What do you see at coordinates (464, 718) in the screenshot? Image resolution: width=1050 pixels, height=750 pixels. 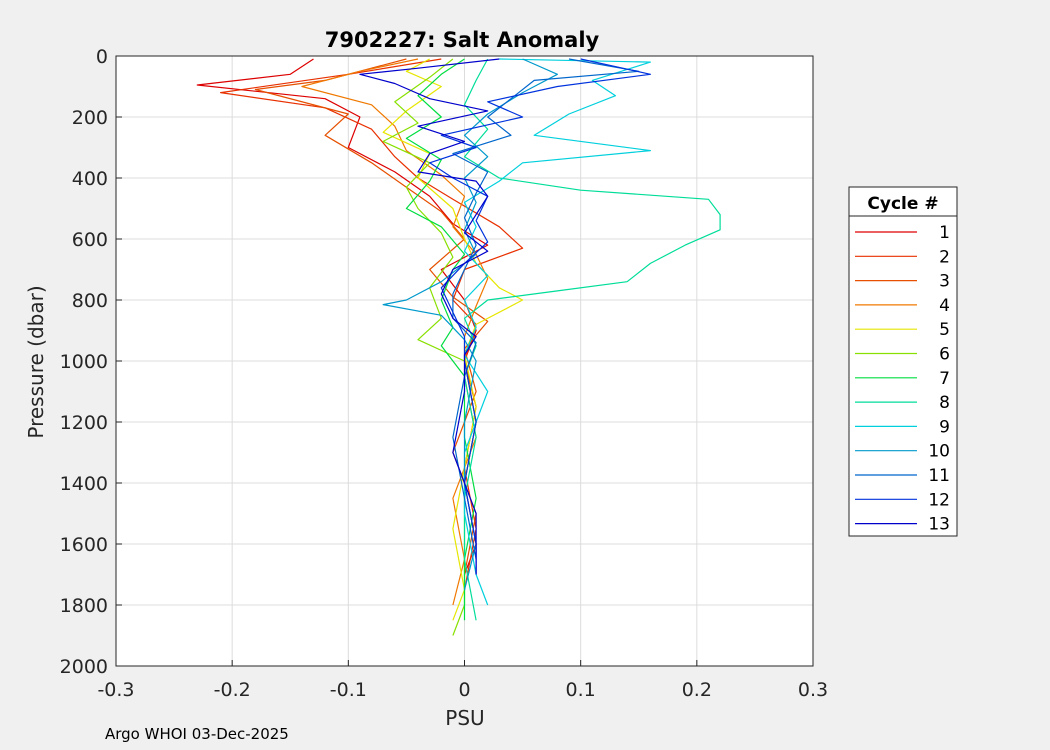 I see `x-axis-label: PSU` at bounding box center [464, 718].